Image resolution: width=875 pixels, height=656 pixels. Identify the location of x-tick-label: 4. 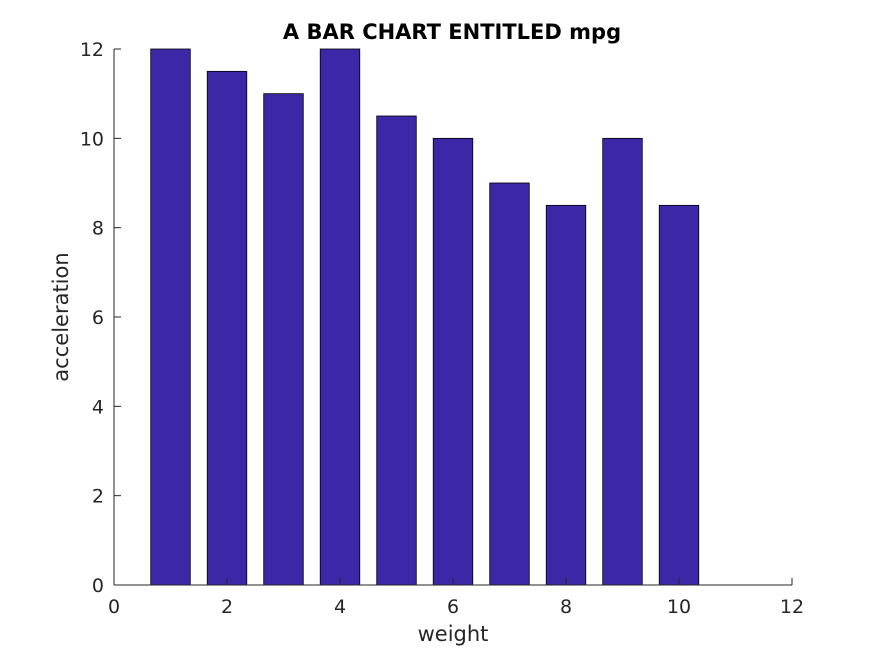
(340, 607).